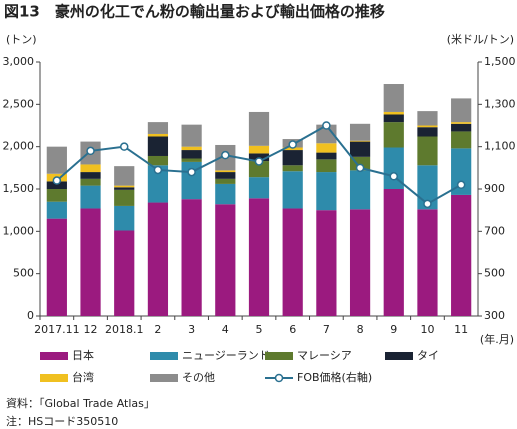 This screenshot has height=429, width=517. I want to click on x-tick-label: 9, so click(393, 329).